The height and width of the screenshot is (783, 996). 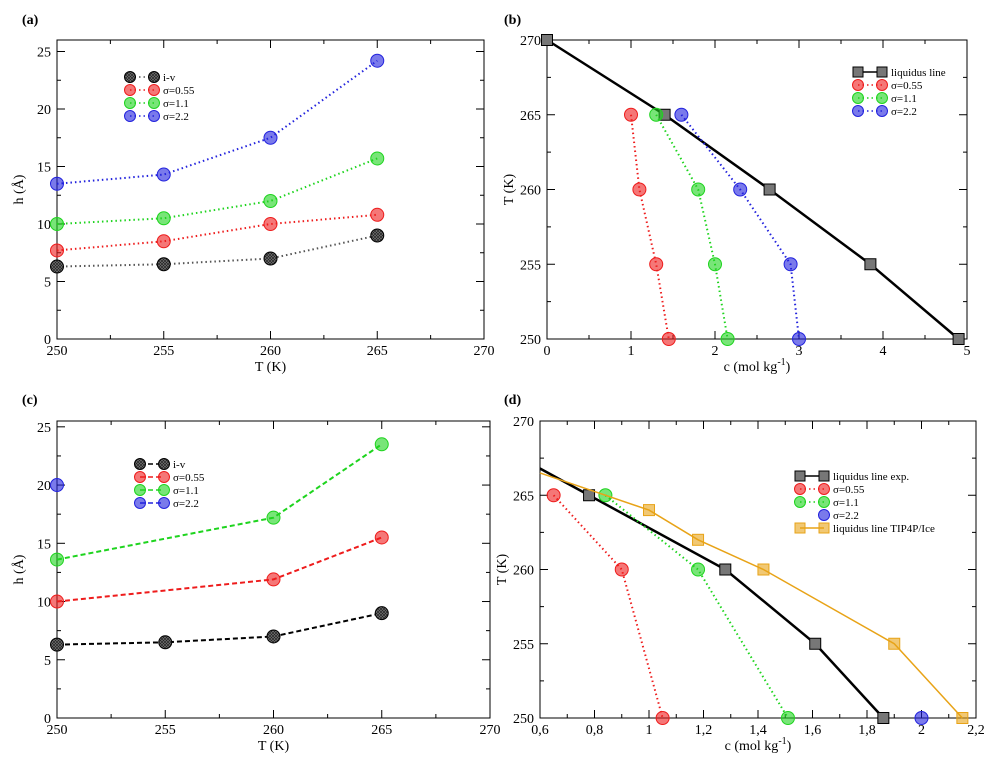 I want to click on legend-label: i-v, so click(x=169, y=78).